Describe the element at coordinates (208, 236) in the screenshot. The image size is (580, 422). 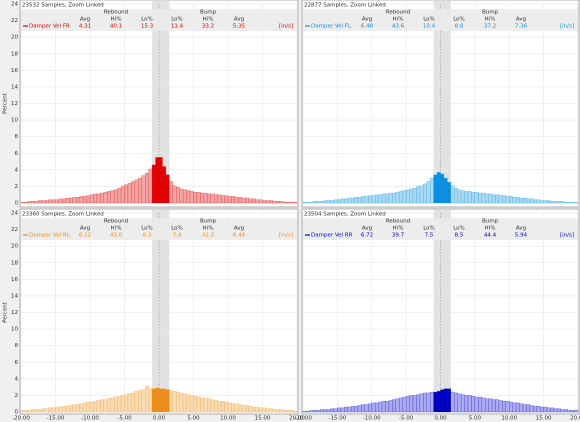
I see `stats-value: 41.2` at that location.